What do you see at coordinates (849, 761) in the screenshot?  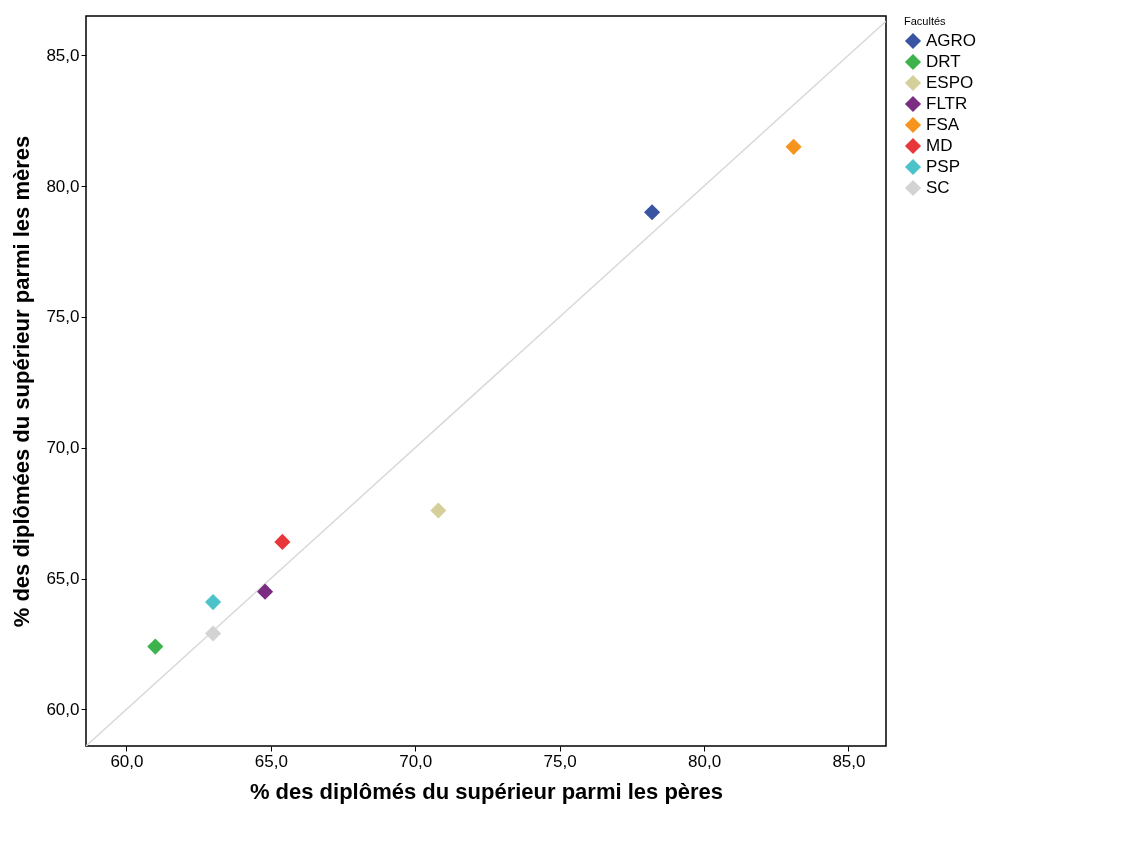 I see `x-tick-label: 85,0` at bounding box center [849, 761].